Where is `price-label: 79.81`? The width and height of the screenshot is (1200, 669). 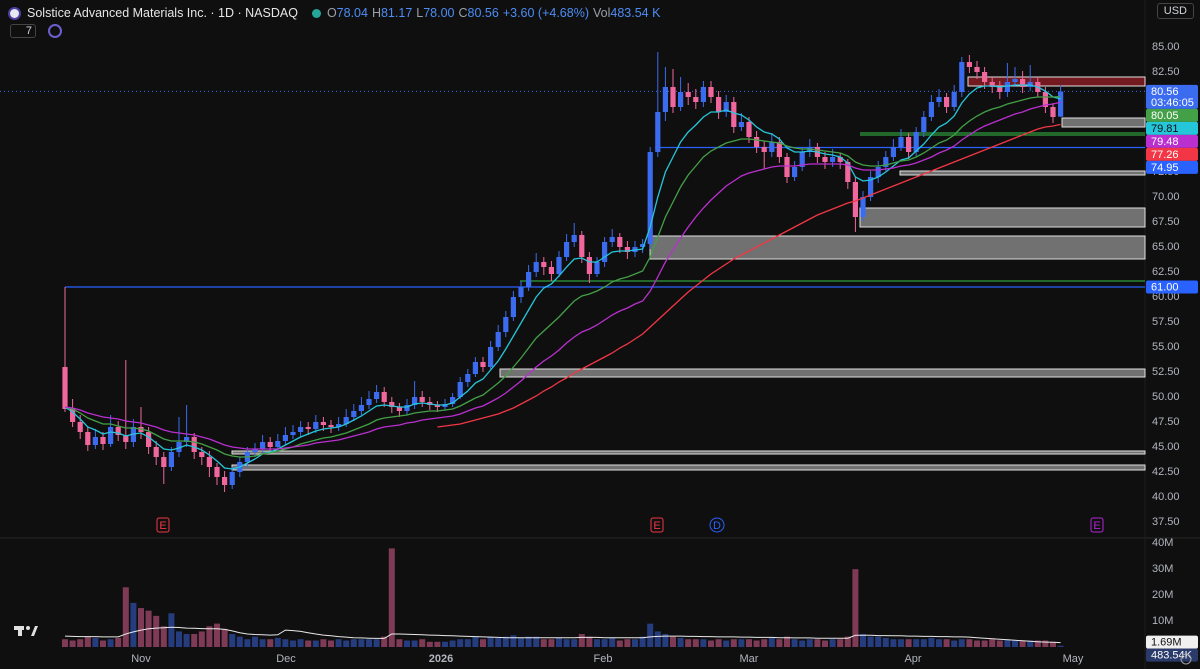 price-label: 79.81 is located at coordinates (1165, 129).